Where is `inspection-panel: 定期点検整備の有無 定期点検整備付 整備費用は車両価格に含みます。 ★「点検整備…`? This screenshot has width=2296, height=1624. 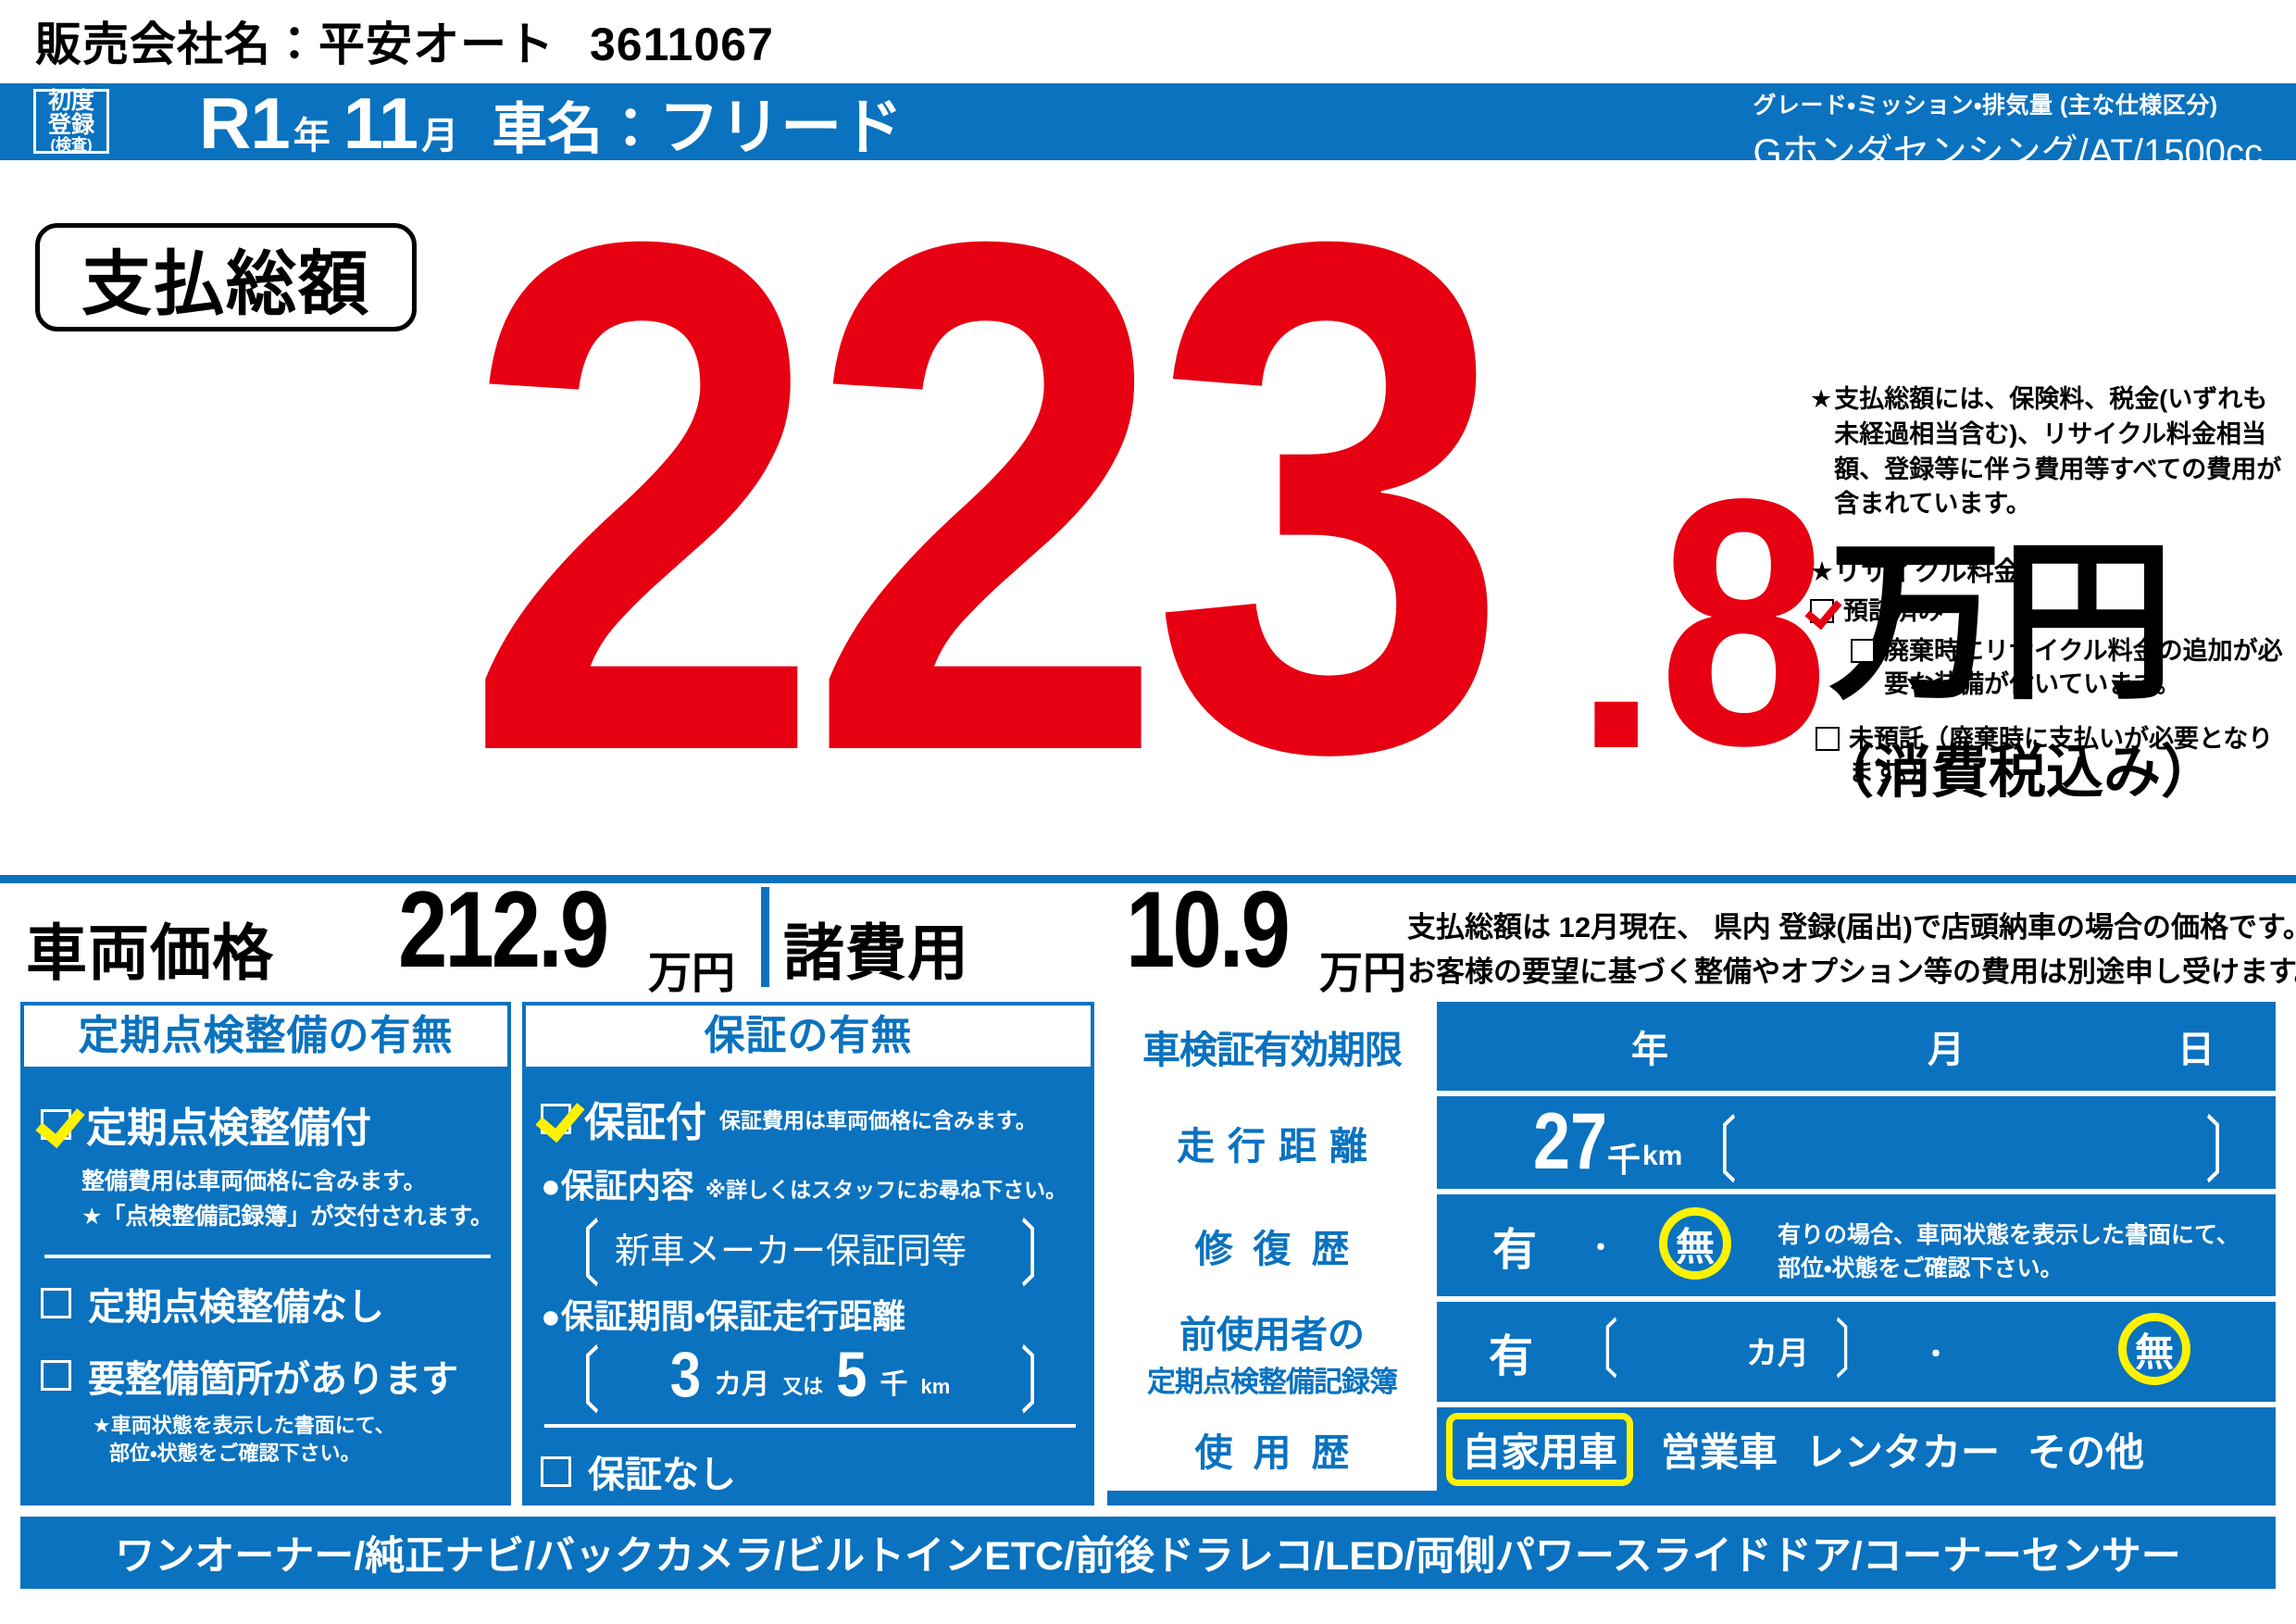
inspection-panel: 定期点検整備の有無 定期点検整備付 整備費用は車両価格に含みます。 ★「点検整備… is located at coordinates (265, 1253).